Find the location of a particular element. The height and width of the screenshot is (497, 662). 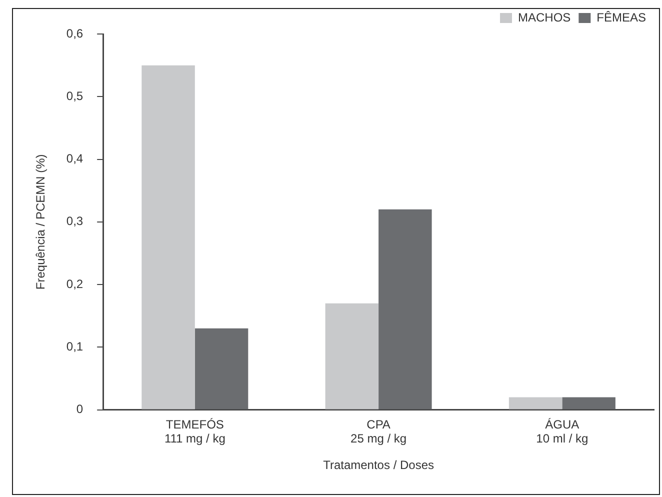

y-tick-label: 0,6 is located at coordinates (75, 33).